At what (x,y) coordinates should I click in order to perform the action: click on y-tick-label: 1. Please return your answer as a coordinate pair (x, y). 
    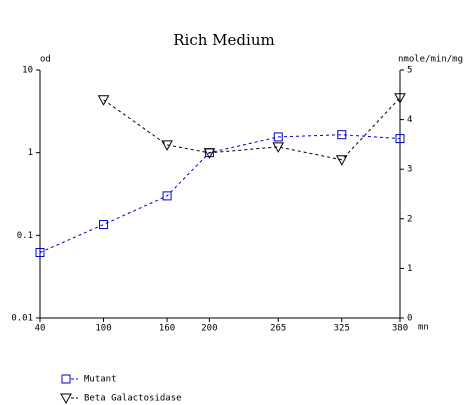
    Looking at the image, I should click on (30, 153).